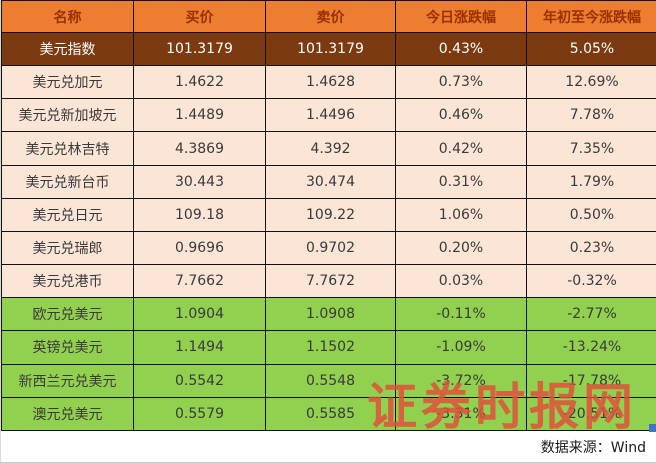 Image resolution: width=656 pixels, height=463 pixels. I want to click on cell-sell: 0.5585, so click(330, 414).